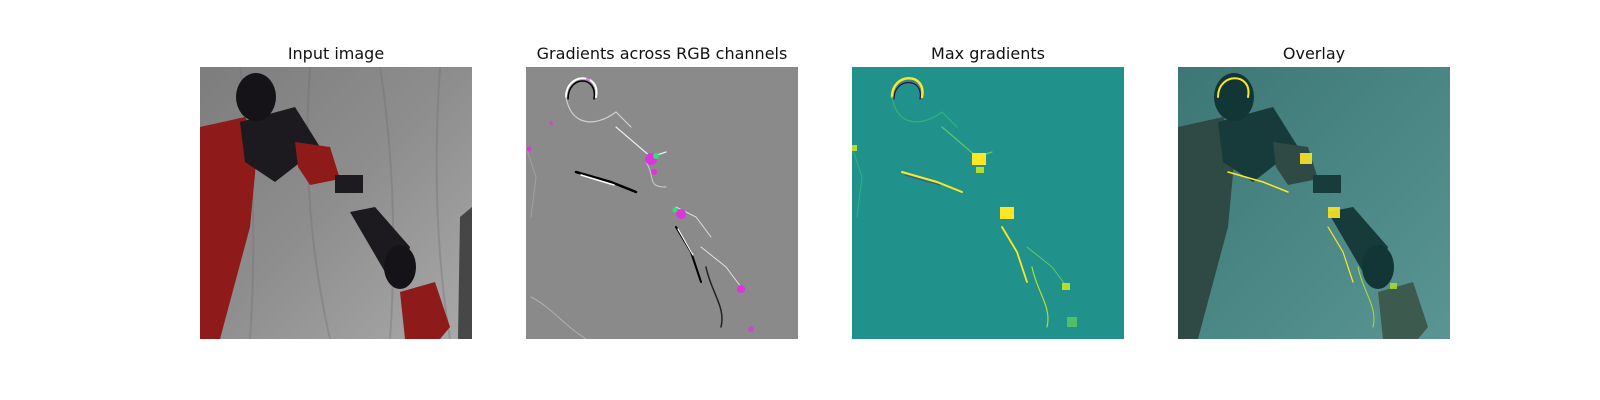  I want to click on panel-title: Gradients across RGB channels, so click(662, 53).